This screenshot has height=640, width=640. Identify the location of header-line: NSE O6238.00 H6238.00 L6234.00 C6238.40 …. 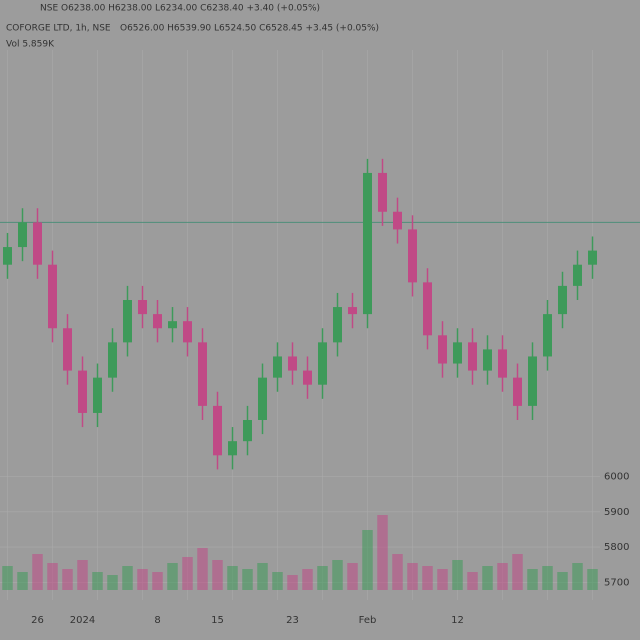
(180, 9).